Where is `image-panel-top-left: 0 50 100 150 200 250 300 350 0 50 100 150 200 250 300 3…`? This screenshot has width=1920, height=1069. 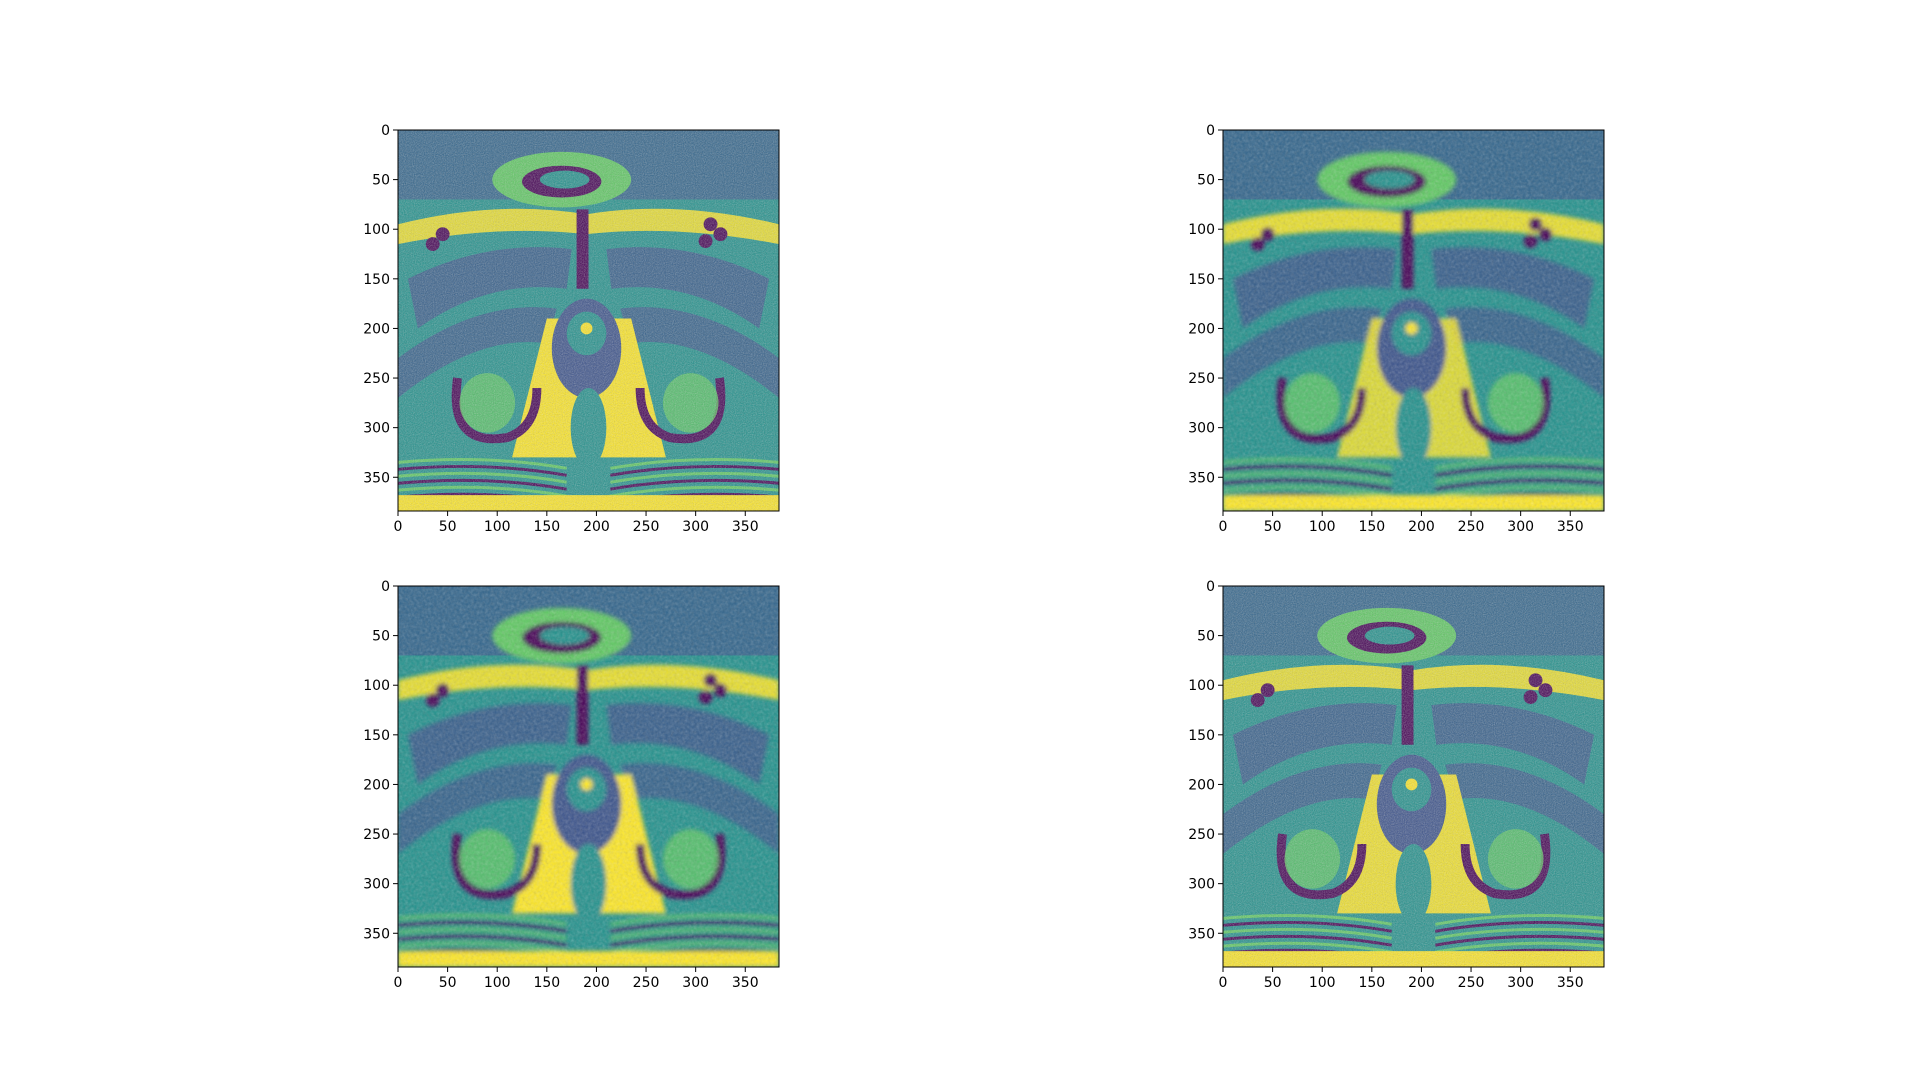 image-panel-top-left: 0 50 100 150 200 250 300 350 0 50 100 150 200 250 300 3… is located at coordinates (571, 329).